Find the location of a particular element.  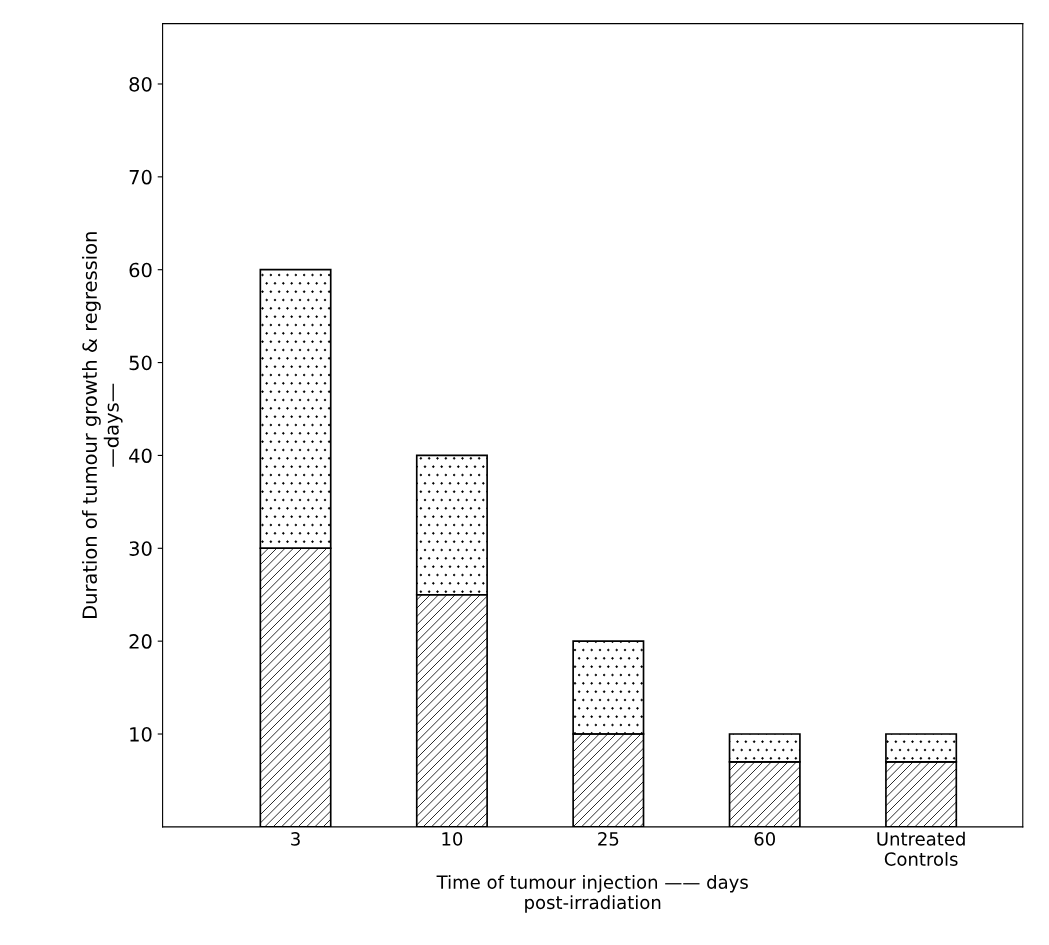

y-tick-label: 30 is located at coordinates (140, 548).